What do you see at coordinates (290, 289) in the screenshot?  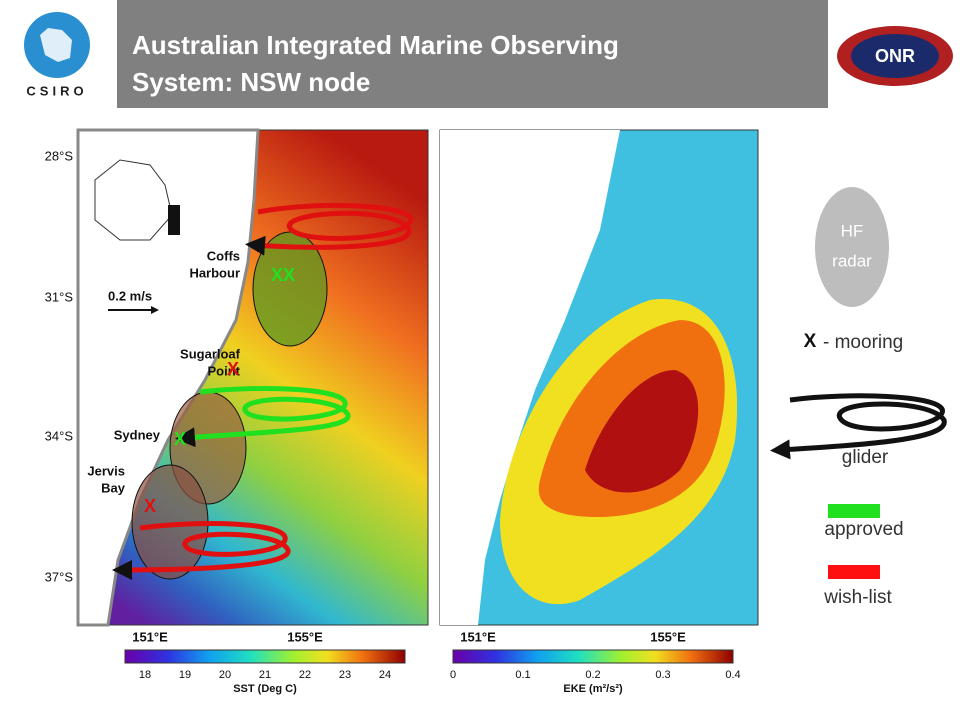 I see `hf-radar-area` at bounding box center [290, 289].